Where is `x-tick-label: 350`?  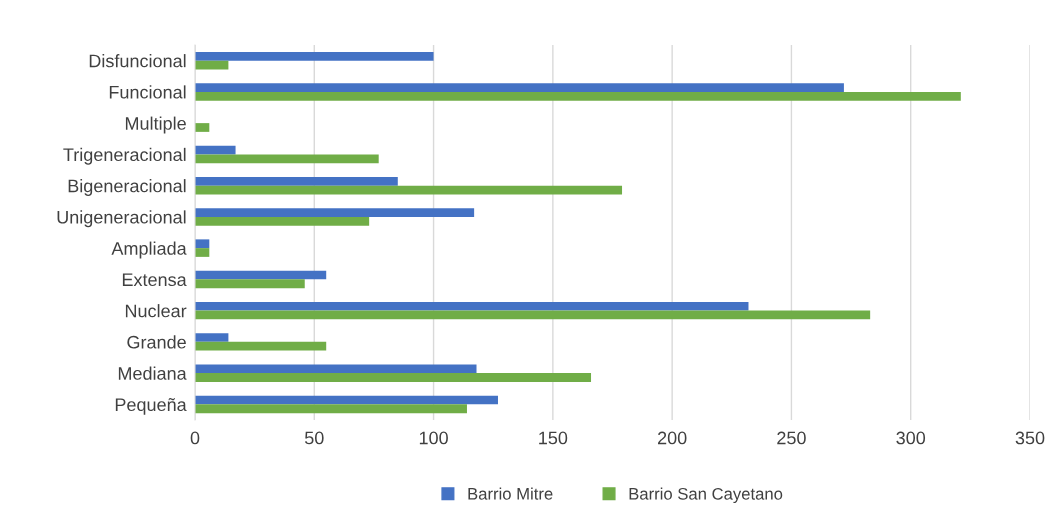 x-tick-label: 350 is located at coordinates (1030, 438).